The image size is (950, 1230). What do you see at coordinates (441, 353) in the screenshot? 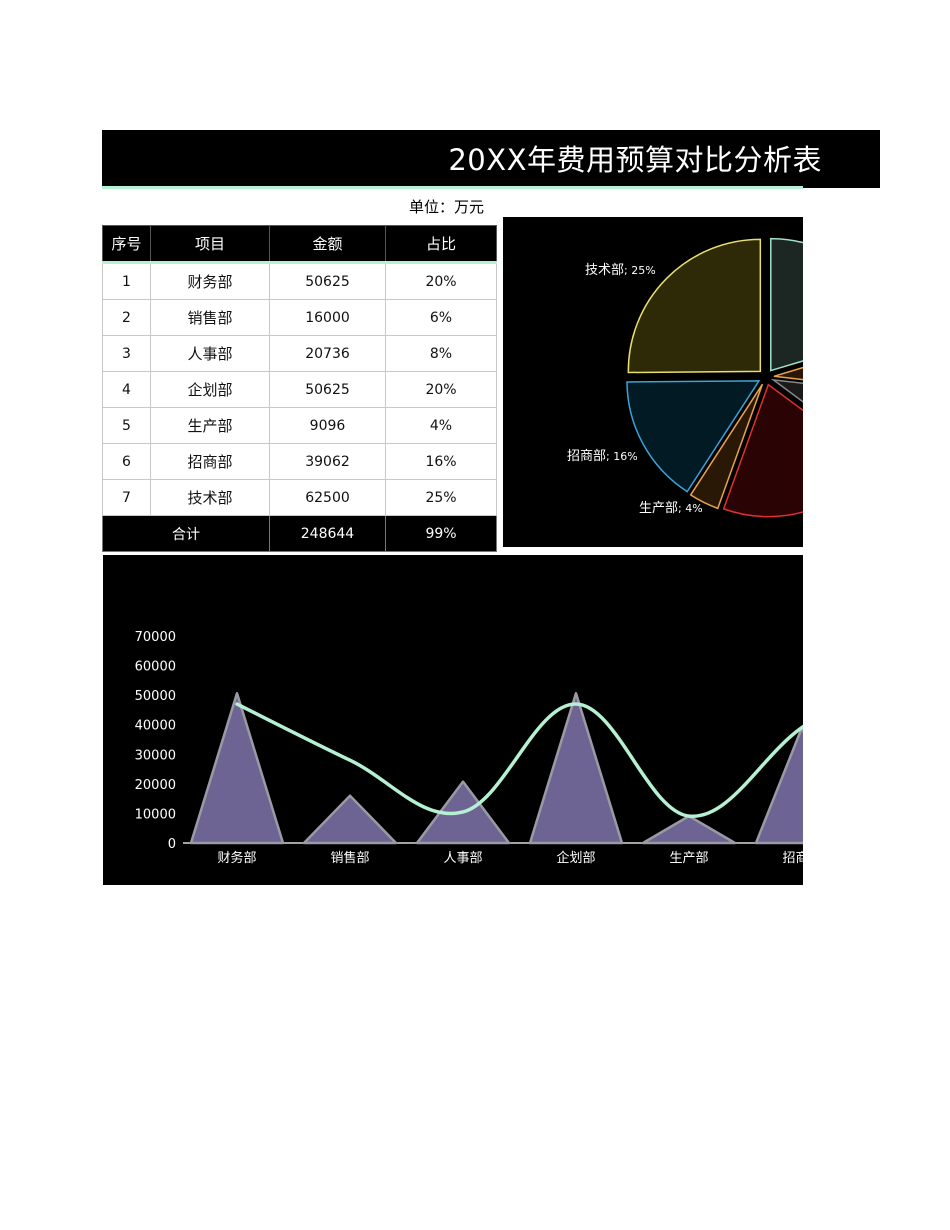
I see `cell-ratio: 8%` at bounding box center [441, 353].